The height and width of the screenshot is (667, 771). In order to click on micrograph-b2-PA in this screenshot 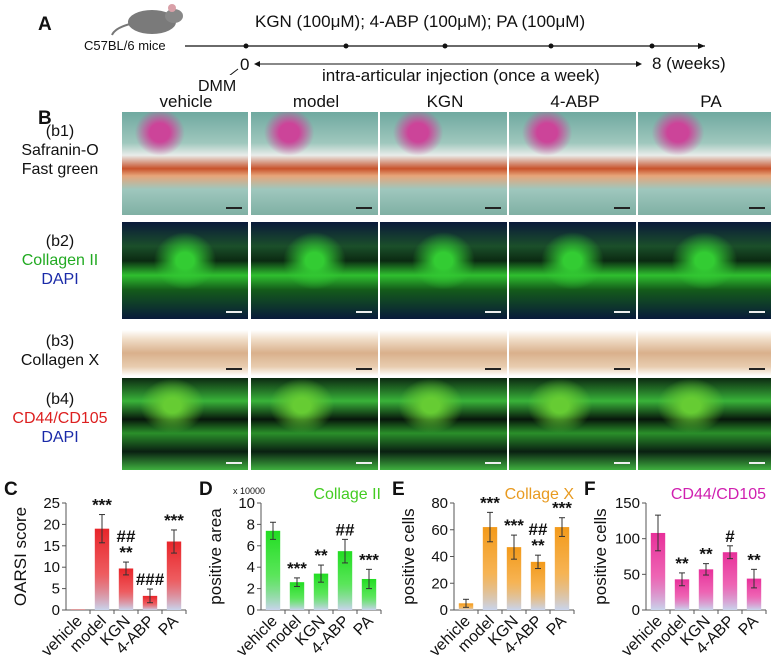, I will do `click(704, 270)`.